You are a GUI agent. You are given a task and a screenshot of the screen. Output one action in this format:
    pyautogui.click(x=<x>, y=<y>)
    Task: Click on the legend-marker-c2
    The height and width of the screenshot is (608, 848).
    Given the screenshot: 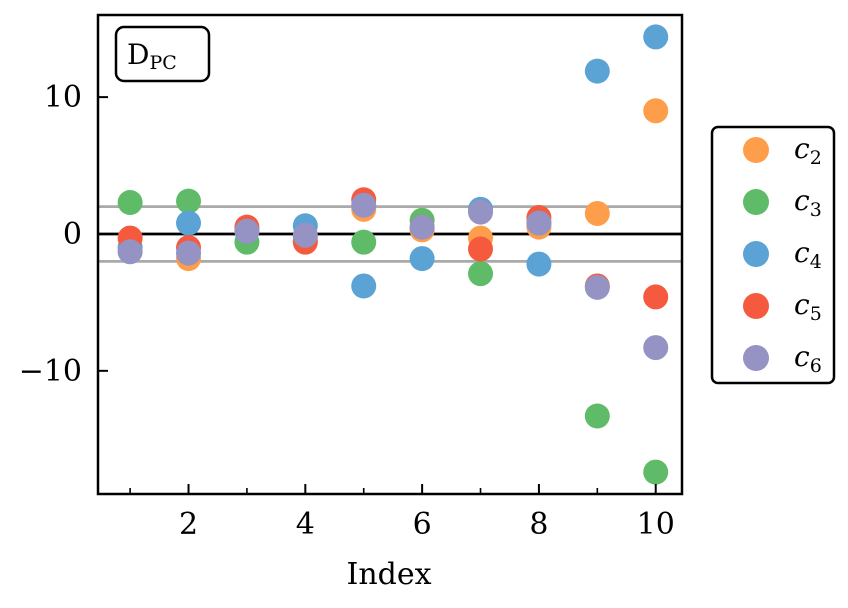 What is the action you would take?
    pyautogui.click(x=756, y=150)
    